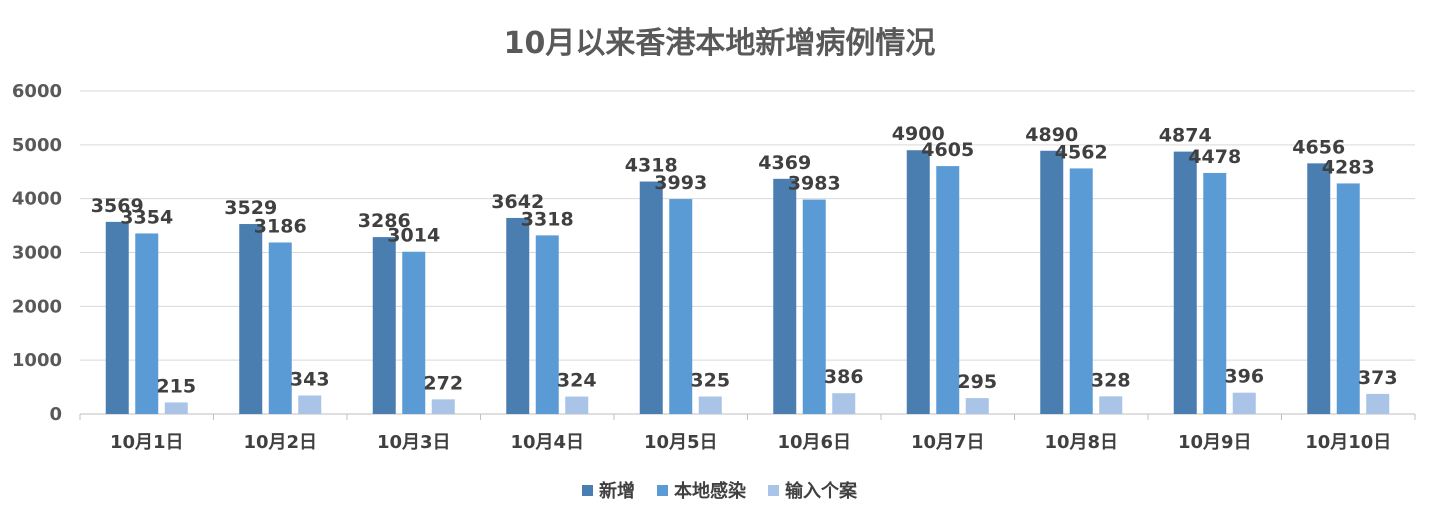  What do you see at coordinates (710, 491) in the screenshot?
I see `legend-label: 本地感染` at bounding box center [710, 491].